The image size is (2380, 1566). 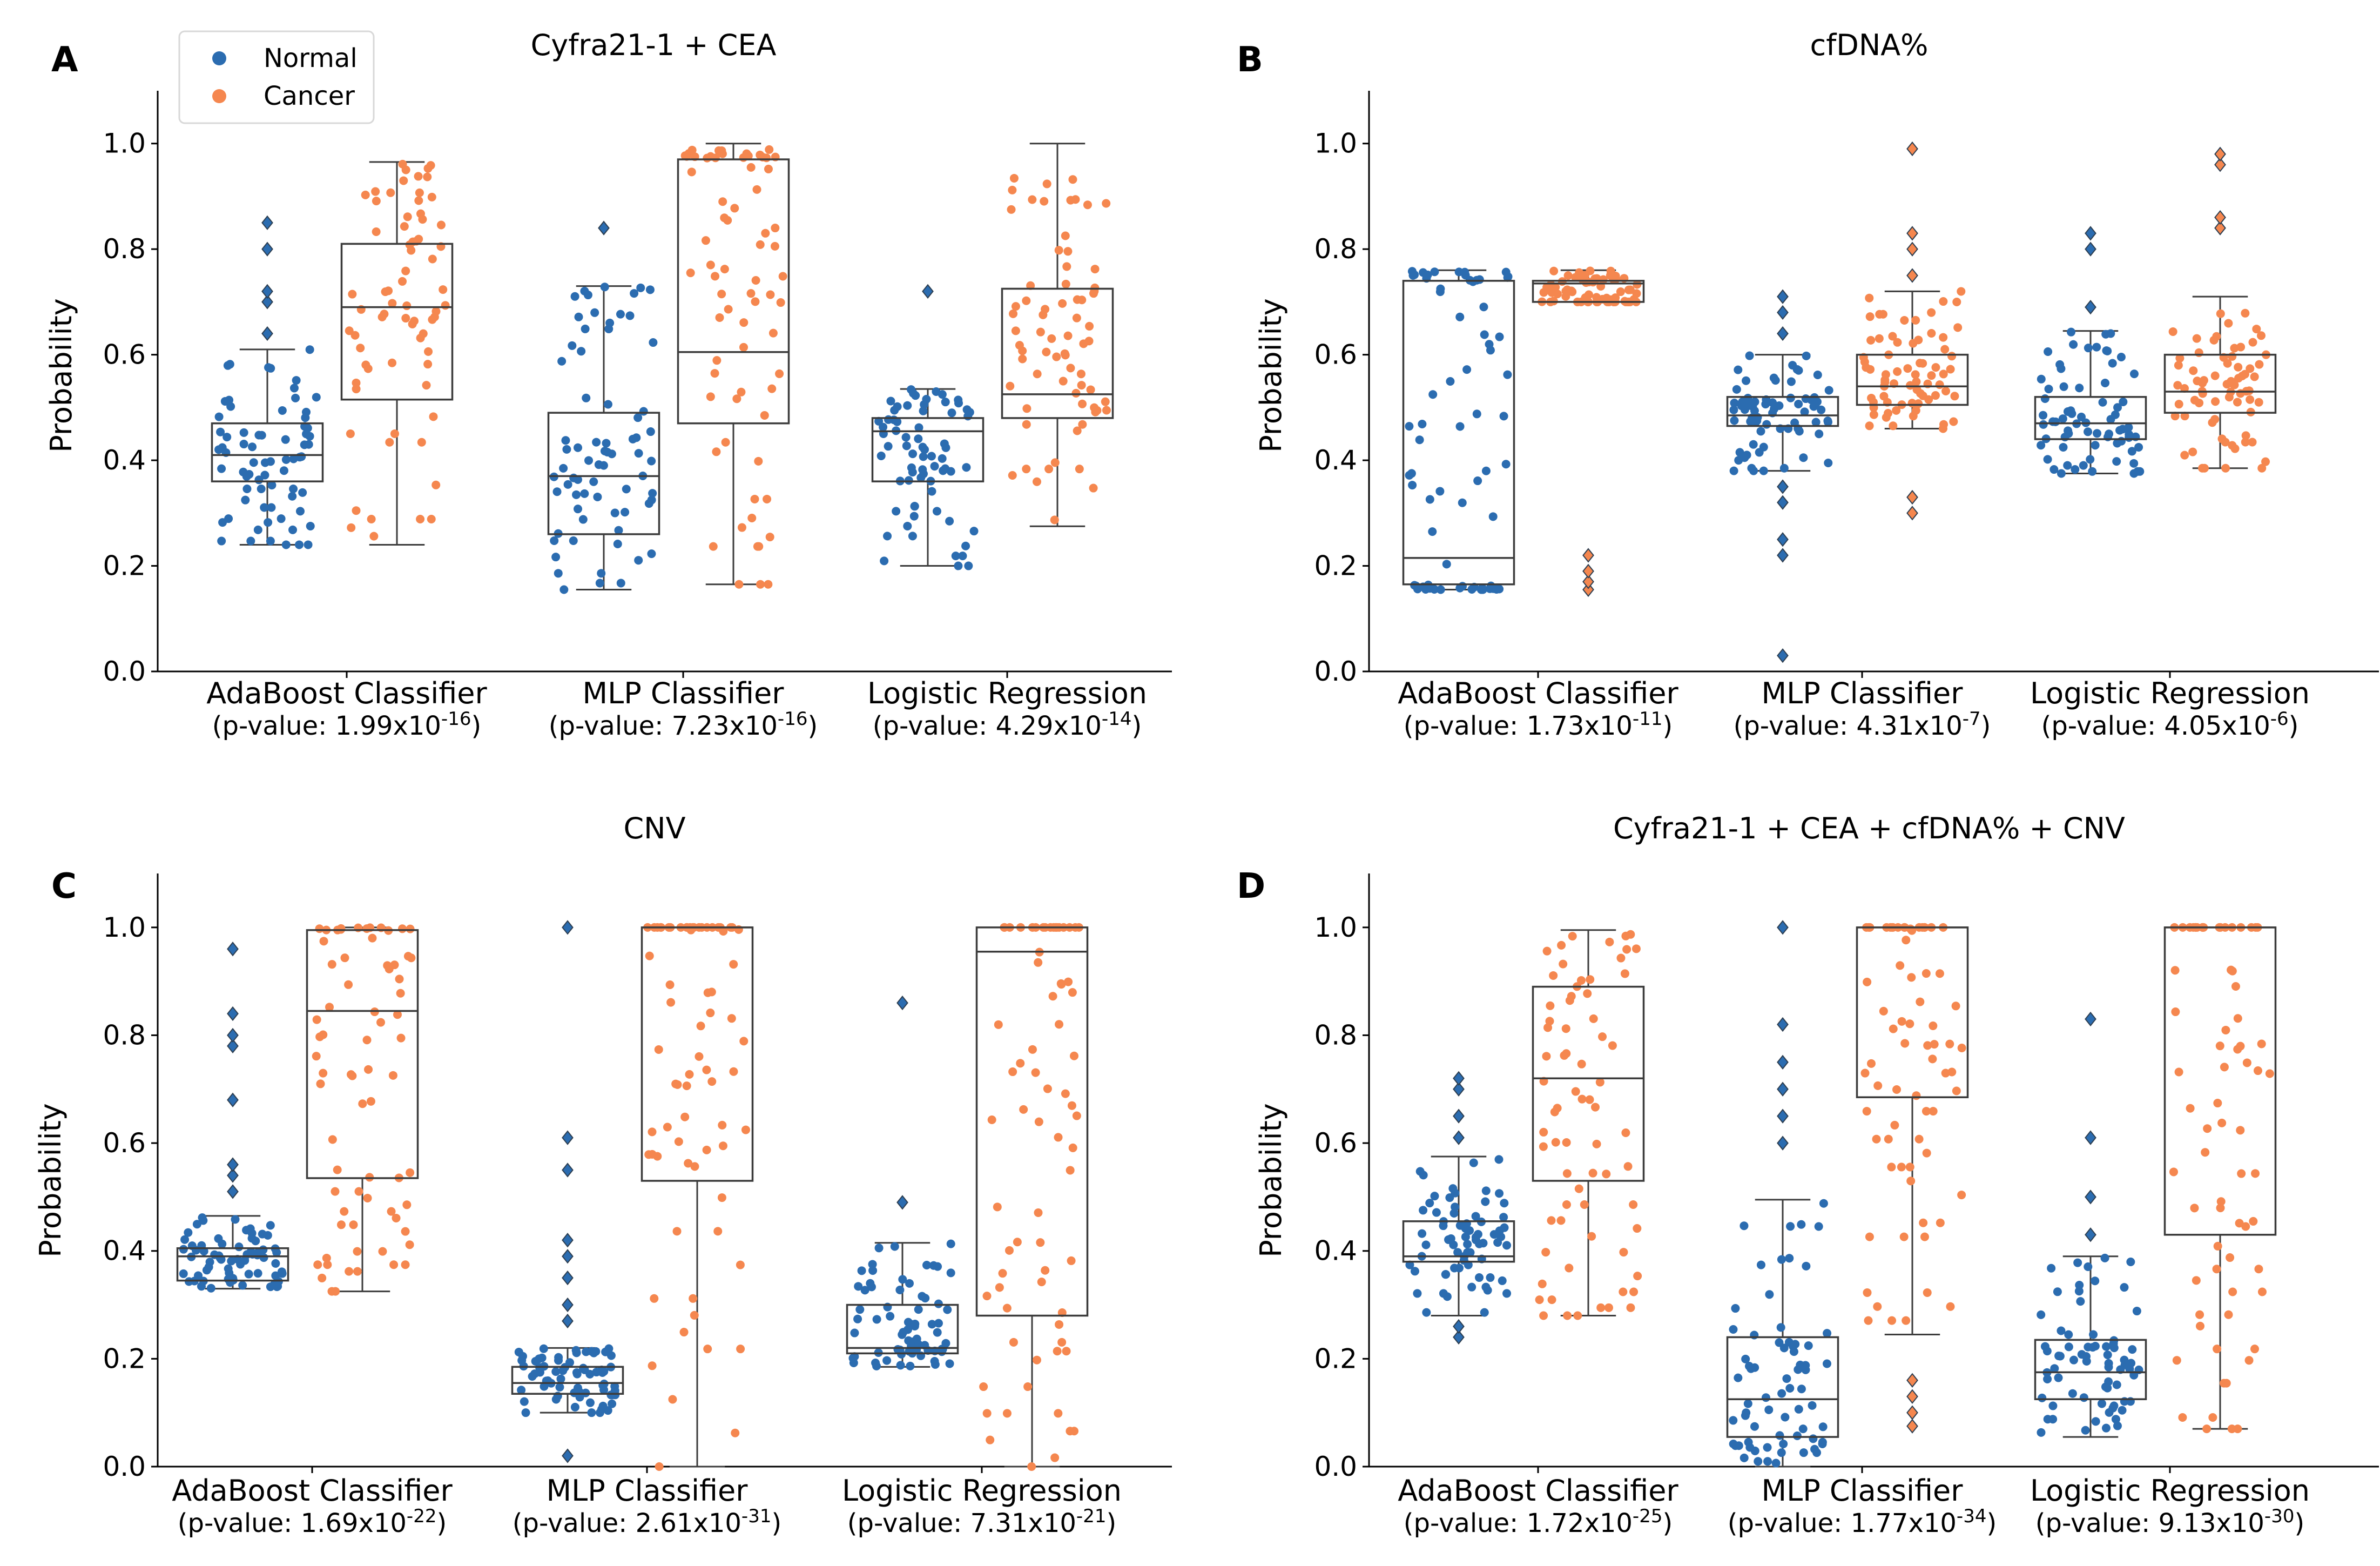 I want to click on category-label: AdaBoost Classifier, so click(x=347, y=693).